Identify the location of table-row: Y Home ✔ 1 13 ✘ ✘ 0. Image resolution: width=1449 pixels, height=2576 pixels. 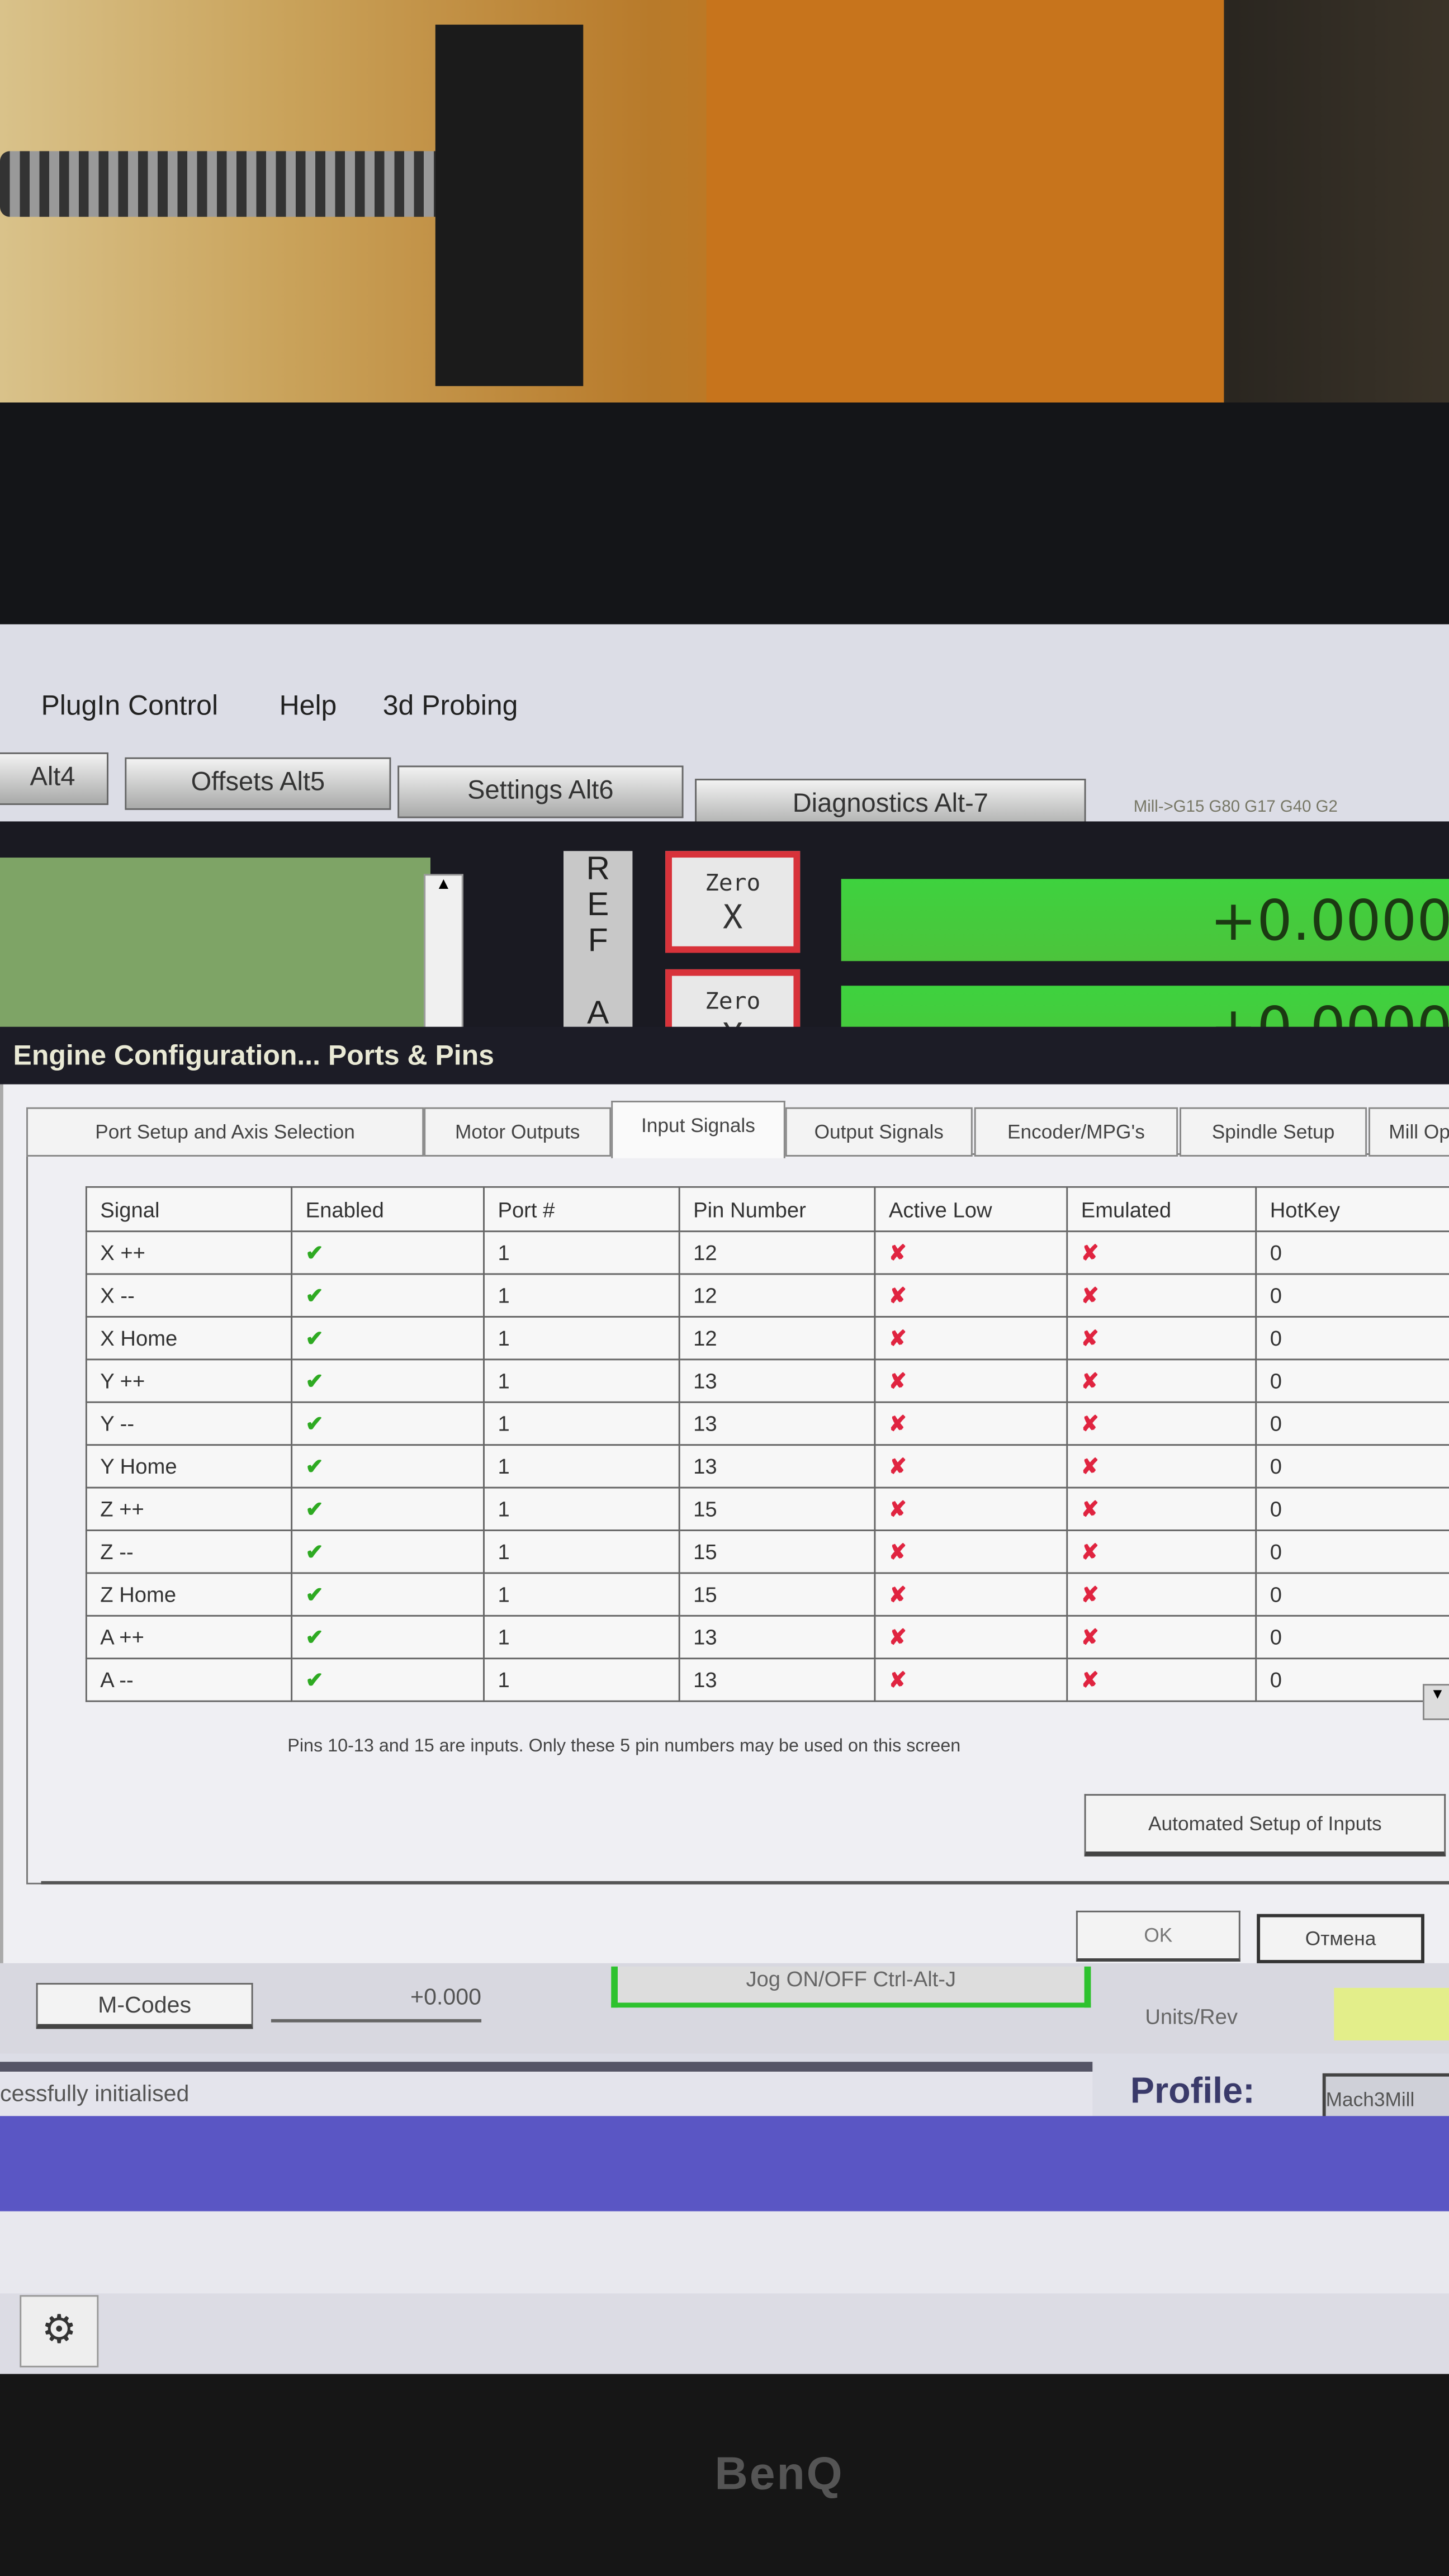
(767, 1466).